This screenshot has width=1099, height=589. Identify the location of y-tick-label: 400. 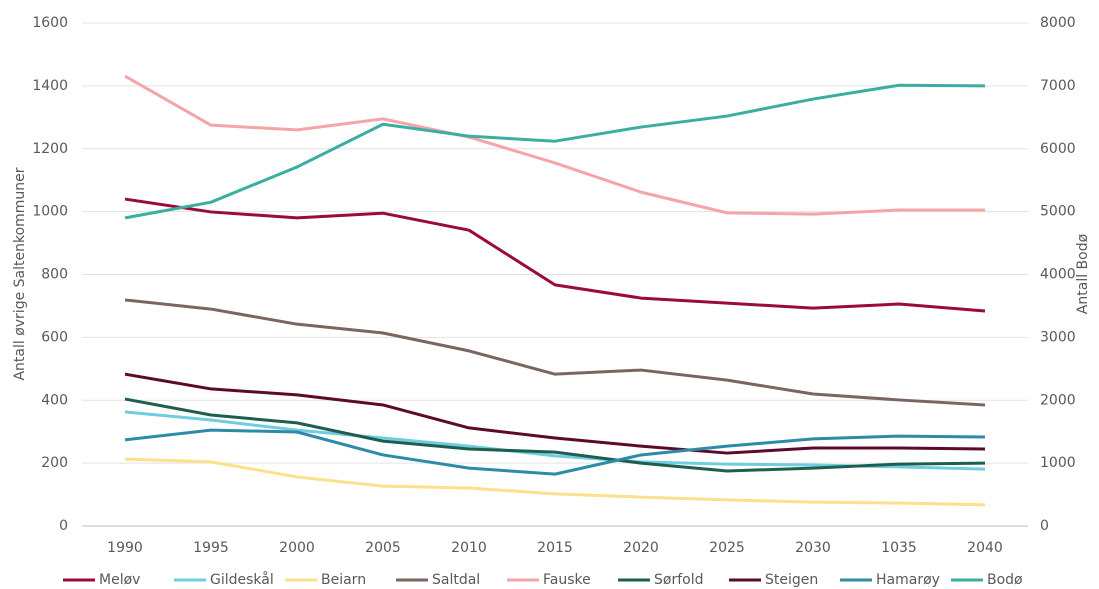
(54, 400).